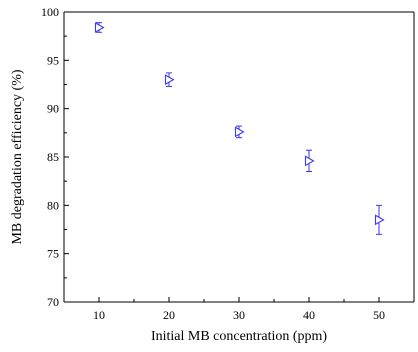 This screenshot has height=352, width=418. Describe the element at coordinates (53, 254) in the screenshot. I see `y-tick-label-75: 75` at that location.